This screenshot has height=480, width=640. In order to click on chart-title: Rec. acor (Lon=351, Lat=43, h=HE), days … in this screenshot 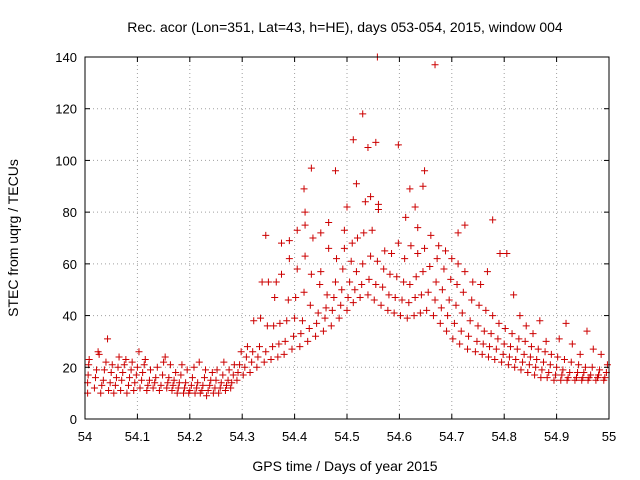, I will do `click(345, 27)`.